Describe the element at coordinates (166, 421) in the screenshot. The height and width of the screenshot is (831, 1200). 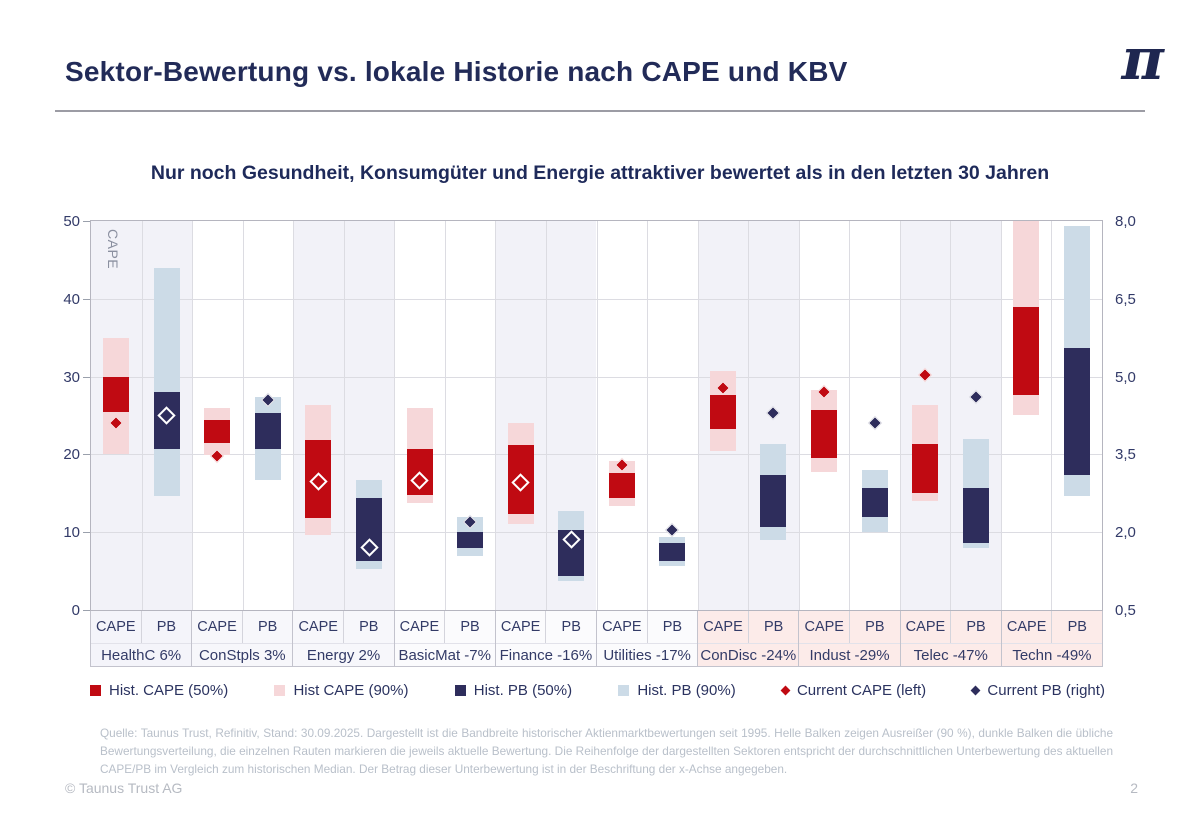
I see `pb-50-bar-HealthC` at that location.